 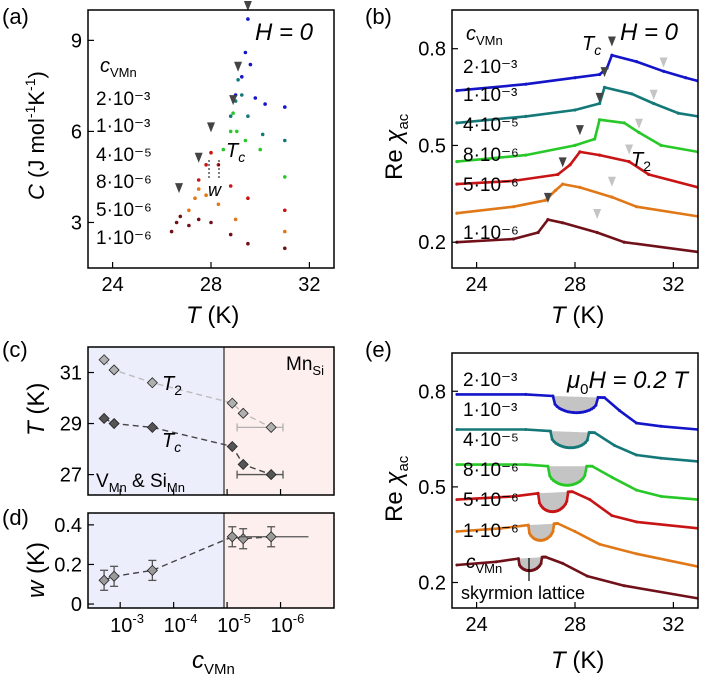 What do you see at coordinates (71, 374) in the screenshot?
I see `panel-c-ytick-label: 31` at bounding box center [71, 374].